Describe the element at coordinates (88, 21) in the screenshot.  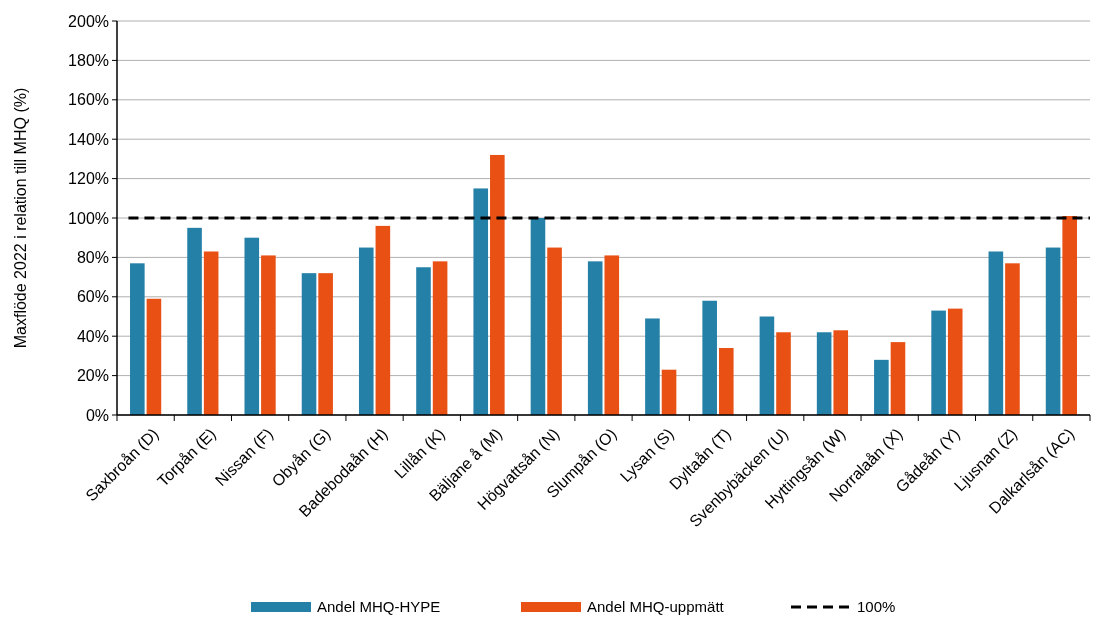
I see `y-tick-label: 200%` at that location.